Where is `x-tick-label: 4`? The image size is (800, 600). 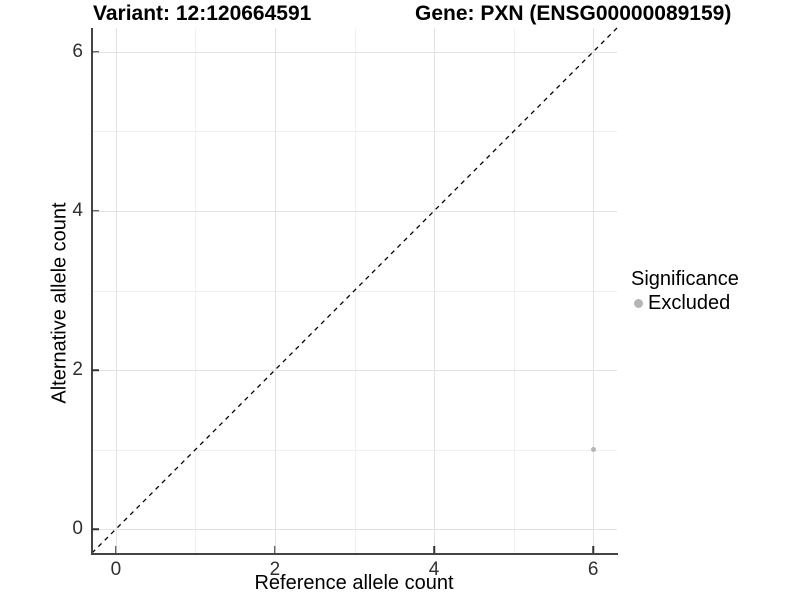 x-tick-label: 4 is located at coordinates (434, 569).